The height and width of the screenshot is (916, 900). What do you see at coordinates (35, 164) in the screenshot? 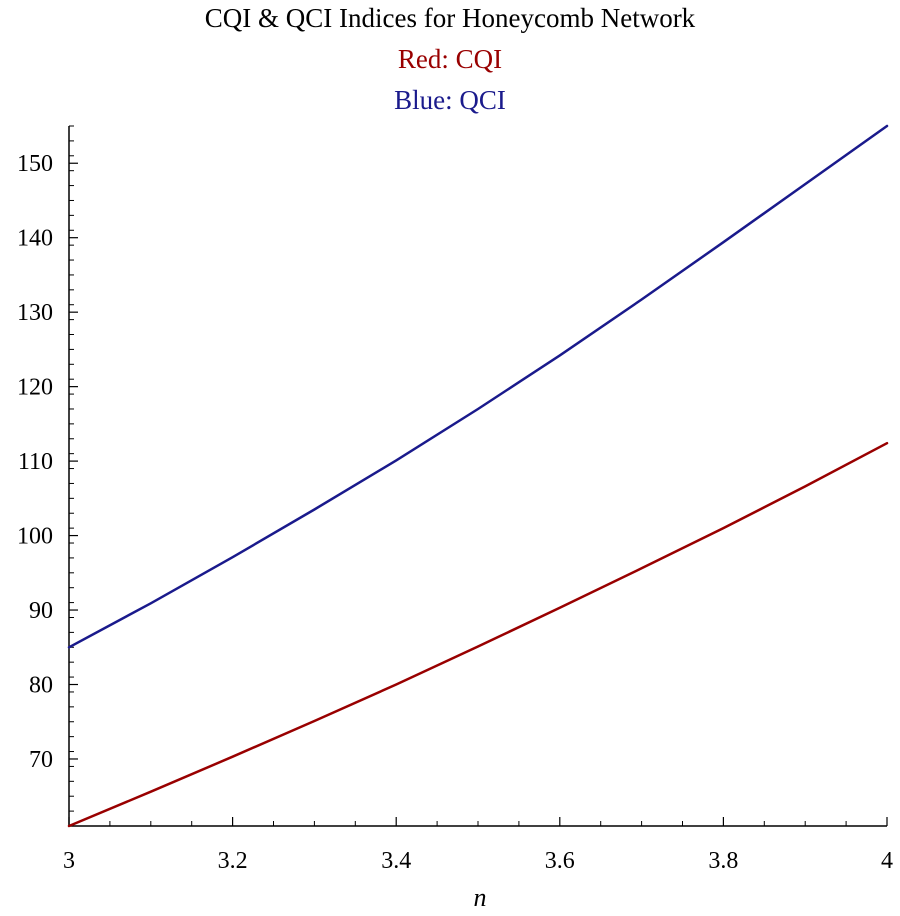
I see `y-tick-label: 150` at bounding box center [35, 164].